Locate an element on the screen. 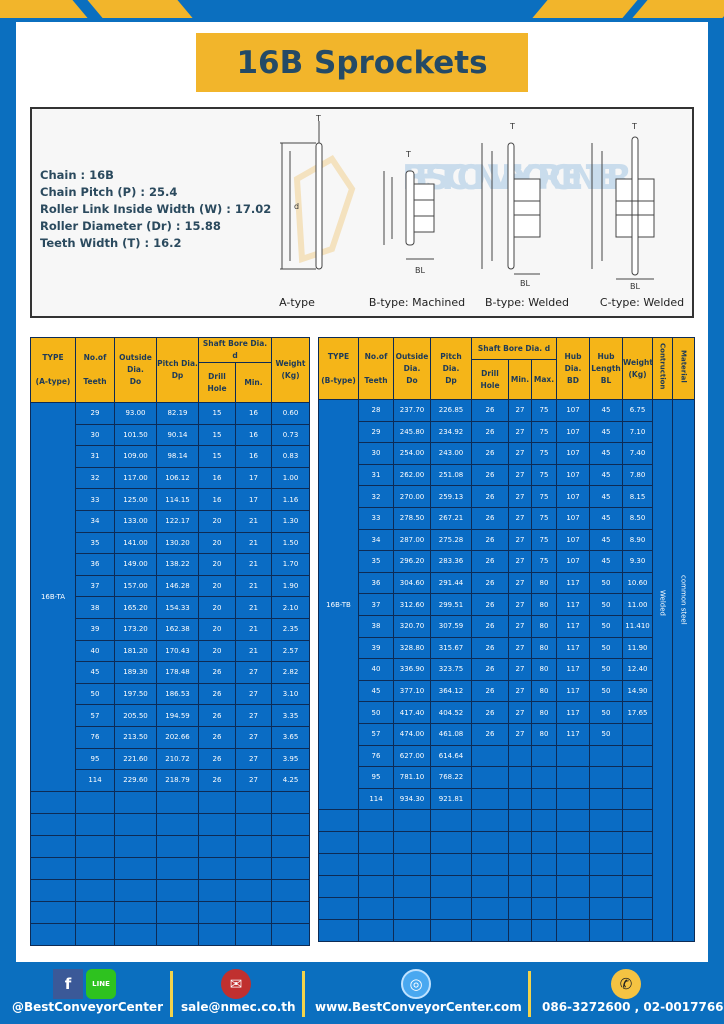 Image resolution: width=724 pixels, height=1024 pixels. social-handle: @BestConveyorCenter is located at coordinates (87, 1007).